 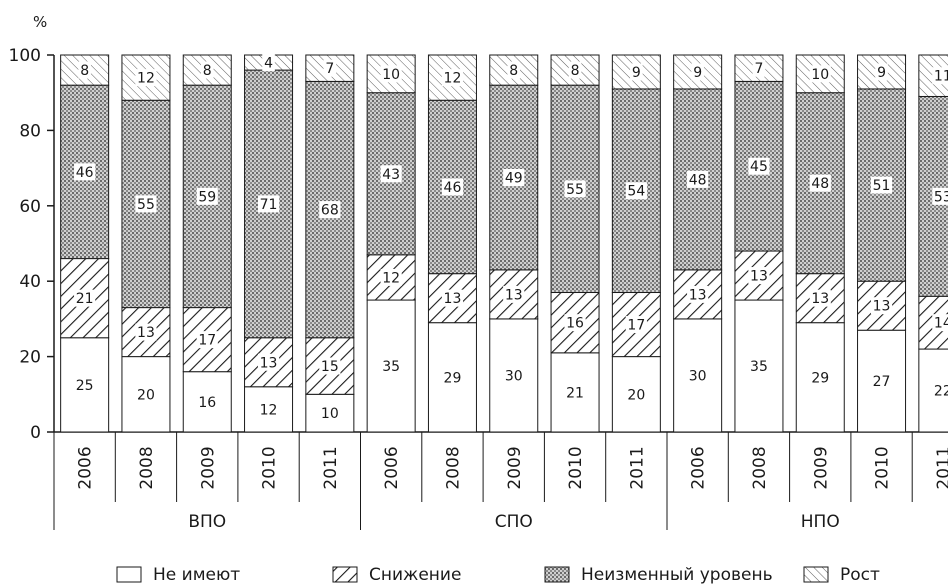 I want to click on legend-label: Неизменный уровень, so click(x=677, y=575).